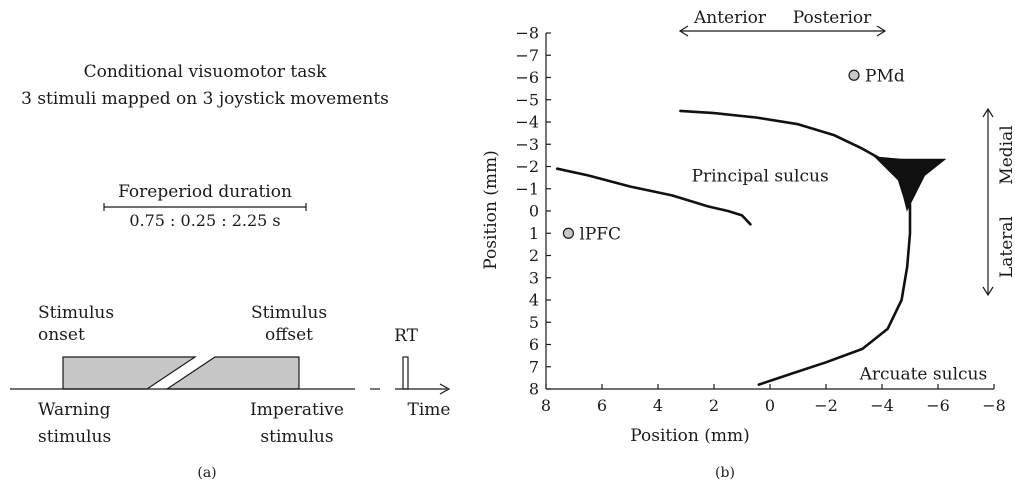 This screenshot has width=1015, height=486. I want to click on time-axis-arrowhead, so click(445, 389).